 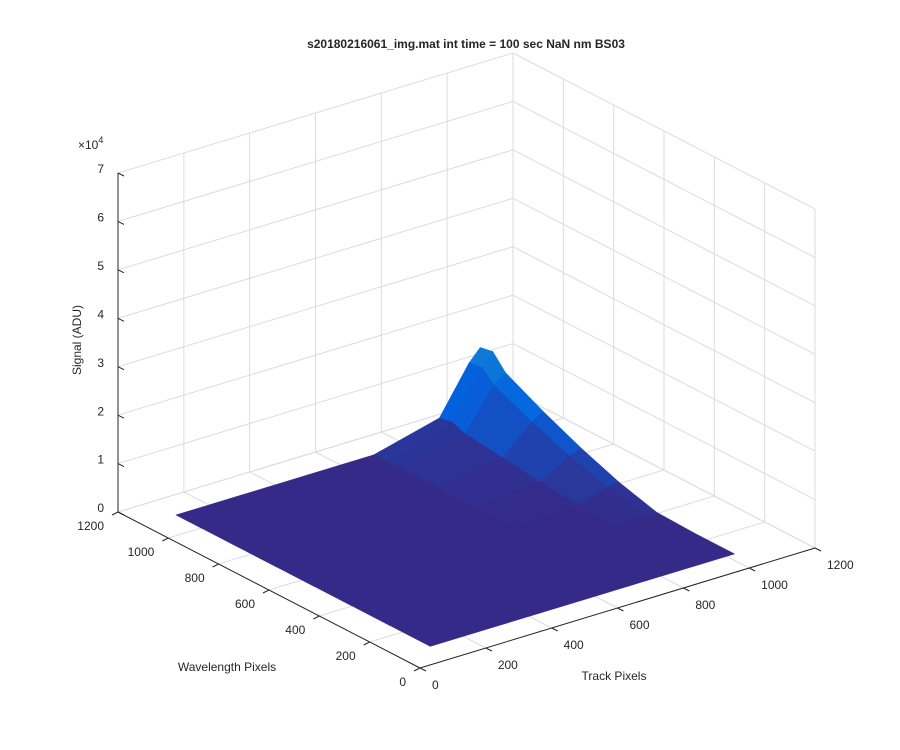 What do you see at coordinates (840, 565) in the screenshot?
I see `x-tick-label: 1200` at bounding box center [840, 565].